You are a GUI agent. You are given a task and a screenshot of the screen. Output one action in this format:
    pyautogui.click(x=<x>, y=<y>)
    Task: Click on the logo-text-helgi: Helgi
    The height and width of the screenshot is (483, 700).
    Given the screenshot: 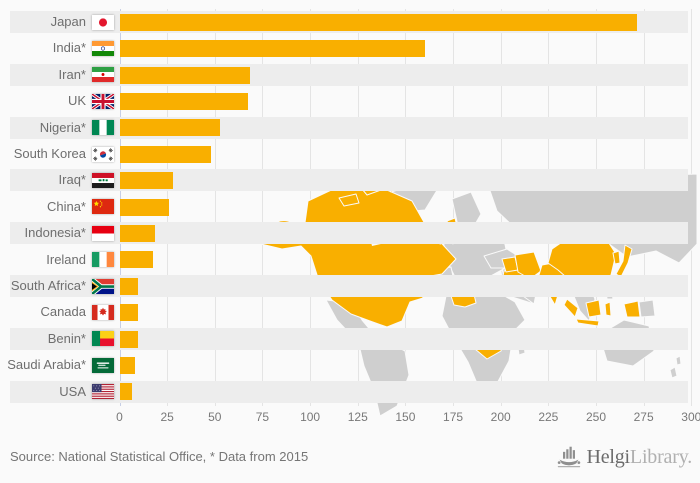 What is the action you would take?
    pyautogui.click(x=608, y=456)
    